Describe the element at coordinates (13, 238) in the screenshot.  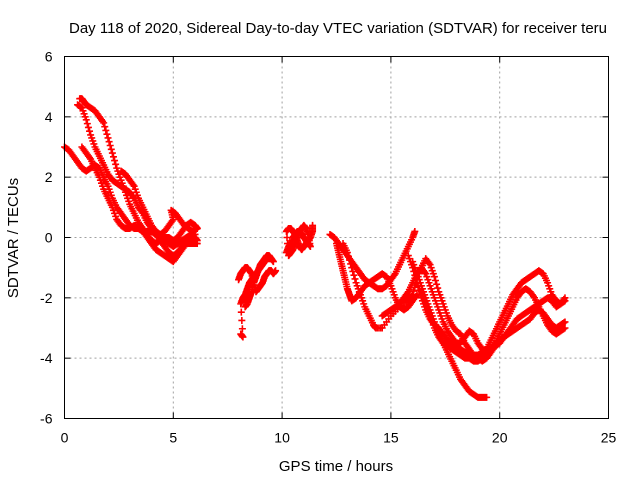
I see `y-axis-title: SDTVAR / TECUs` at that location.